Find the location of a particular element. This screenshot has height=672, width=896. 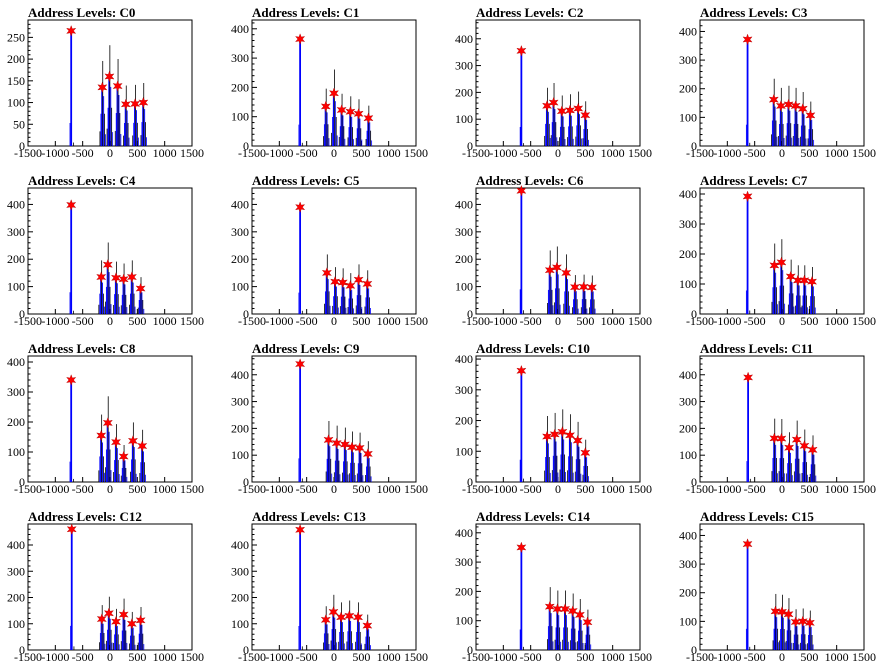

plot-frame is located at coordinates (558, 419).